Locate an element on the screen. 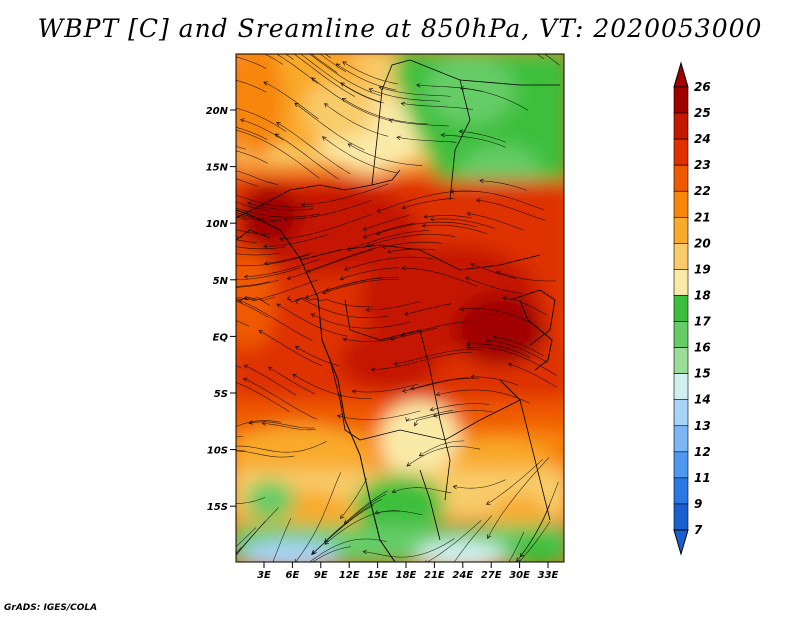 This screenshot has width=800, height=618. colorbar-label: 22 is located at coordinates (702, 191).